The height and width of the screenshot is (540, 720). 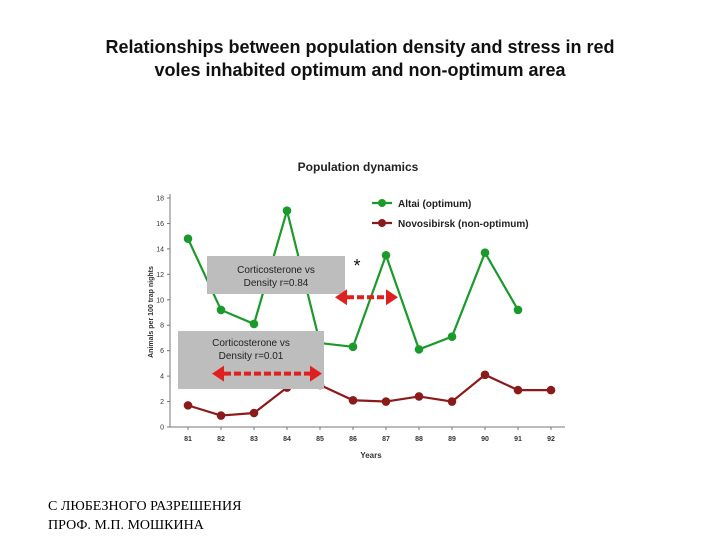 What do you see at coordinates (162, 351) in the screenshot?
I see `y-tick-label: 6` at bounding box center [162, 351].